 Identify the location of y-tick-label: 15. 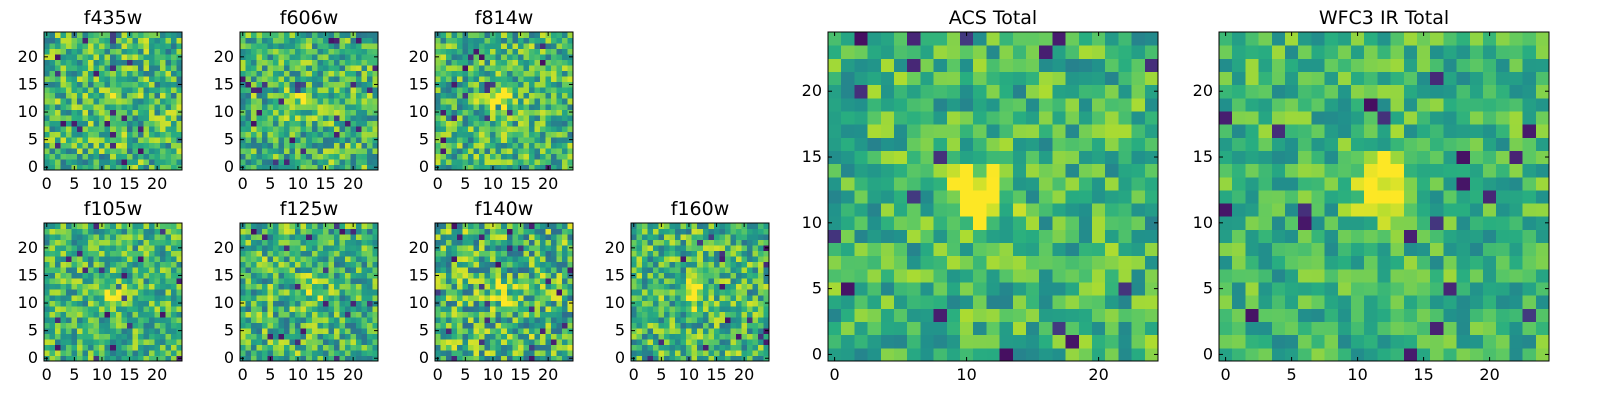
(615, 274).